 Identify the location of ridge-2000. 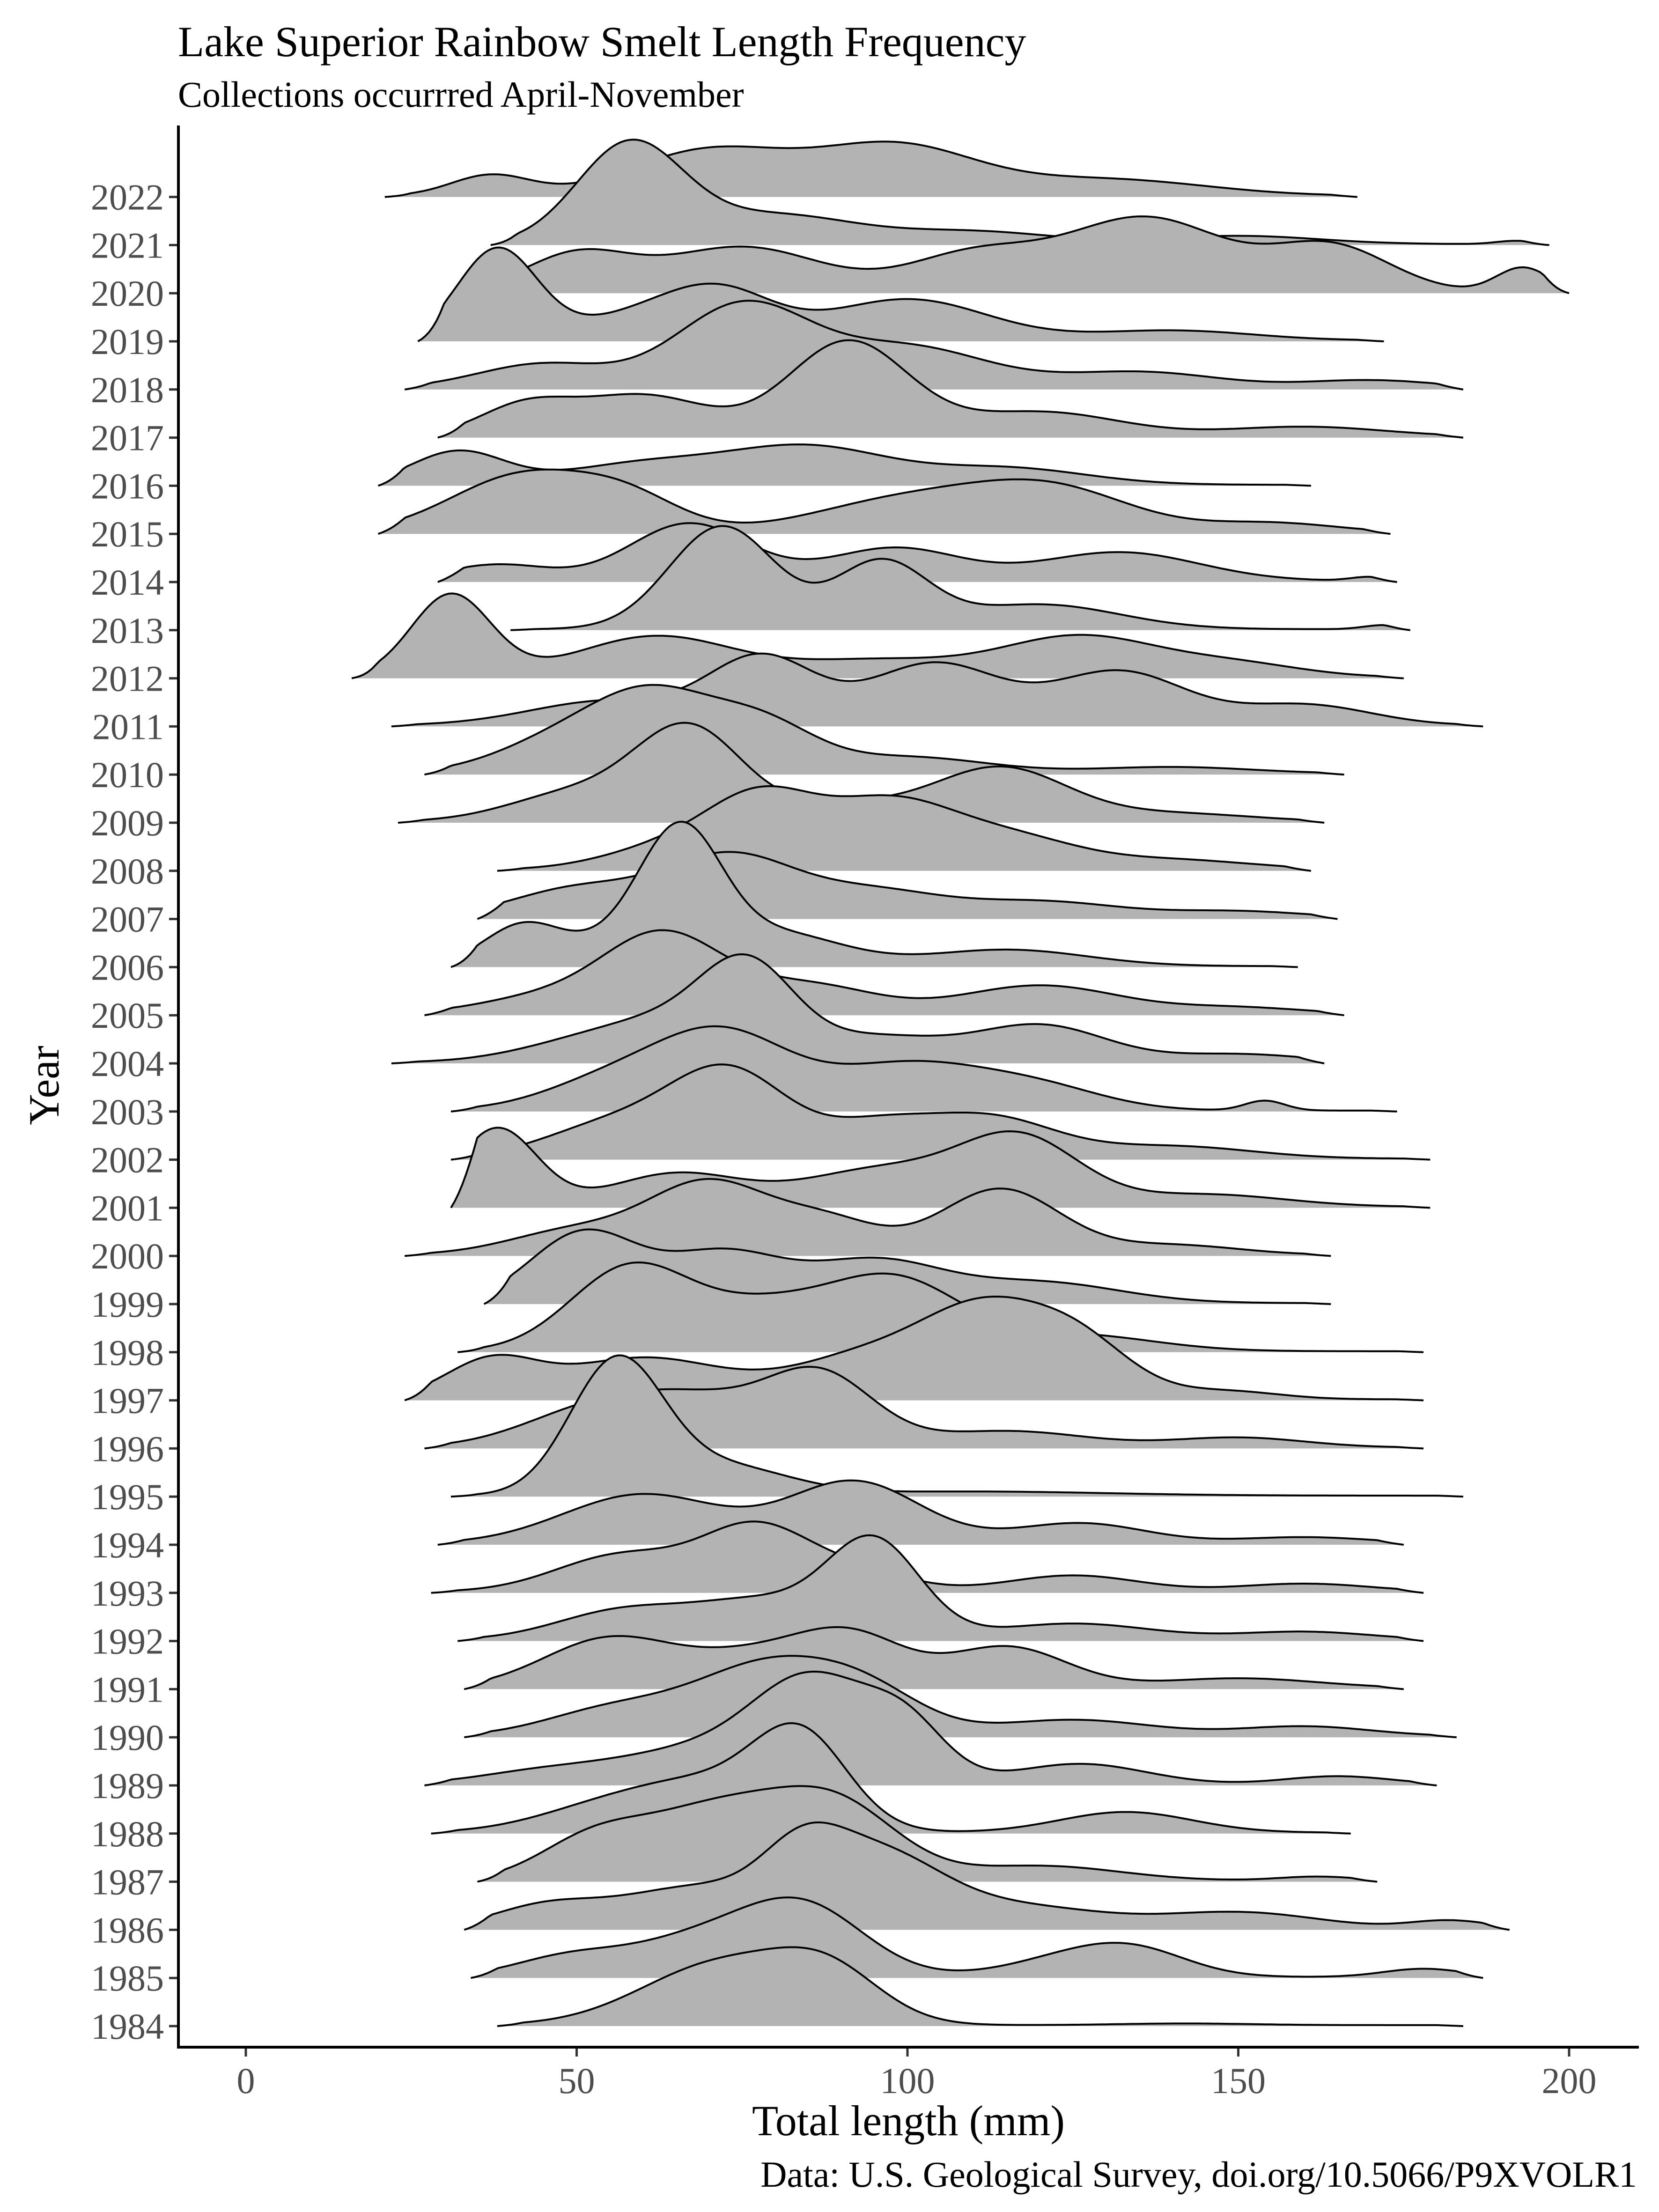
(867, 1217).